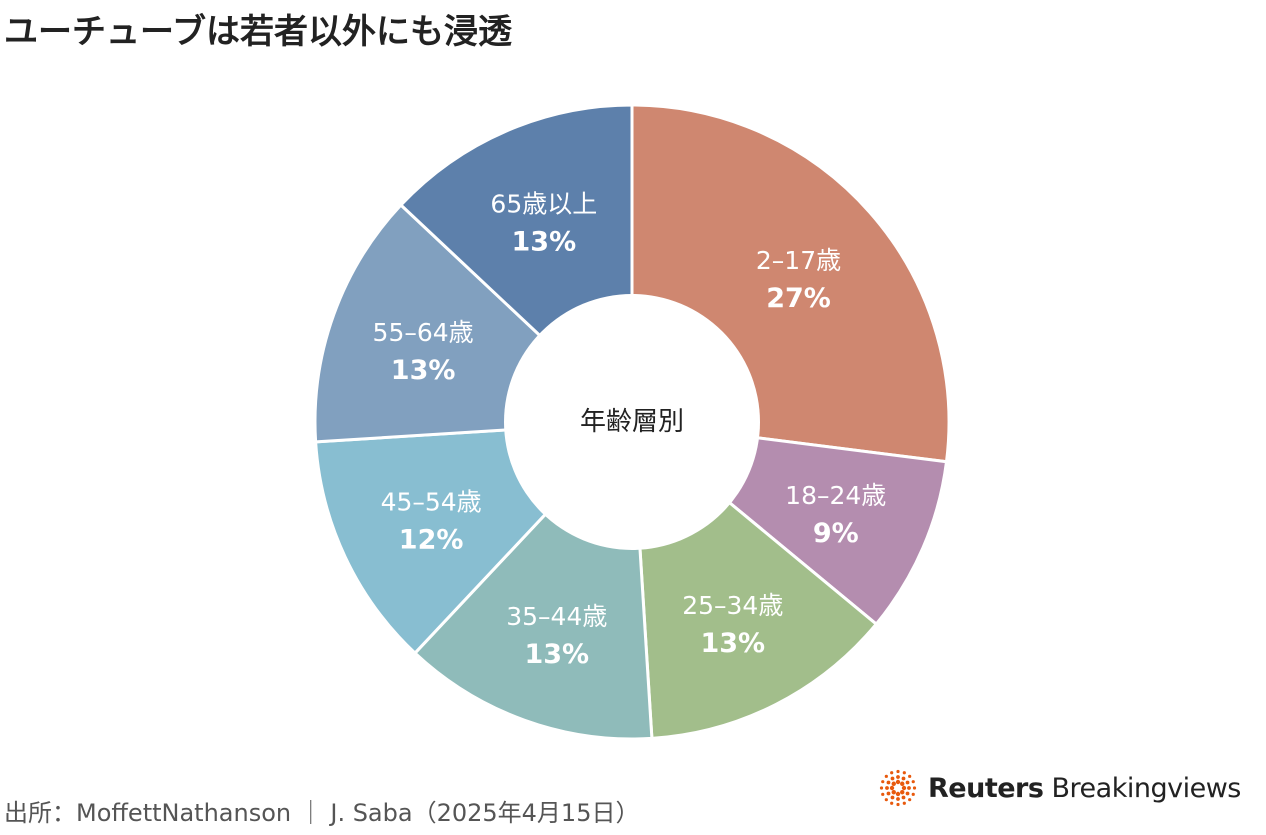  I want to click on brand-name: Reuters Breakingviews, so click(1084, 788).